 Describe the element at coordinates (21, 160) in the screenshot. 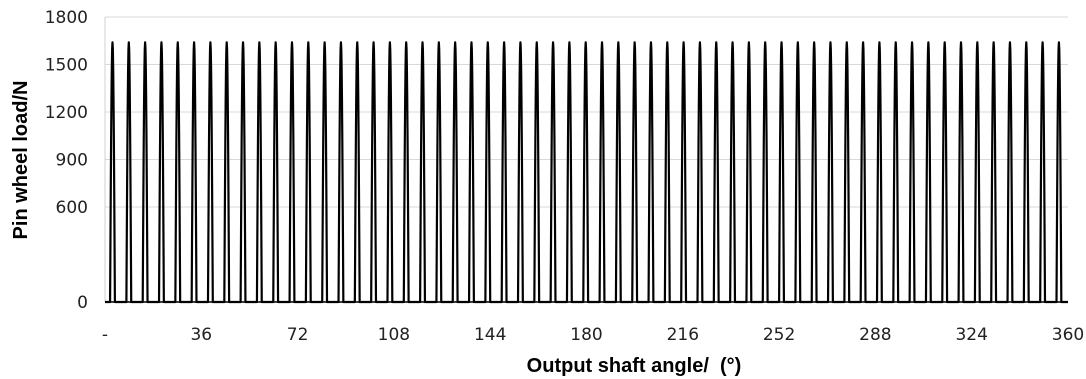

I see `y-axis-title: Pin wheel load/N` at that location.